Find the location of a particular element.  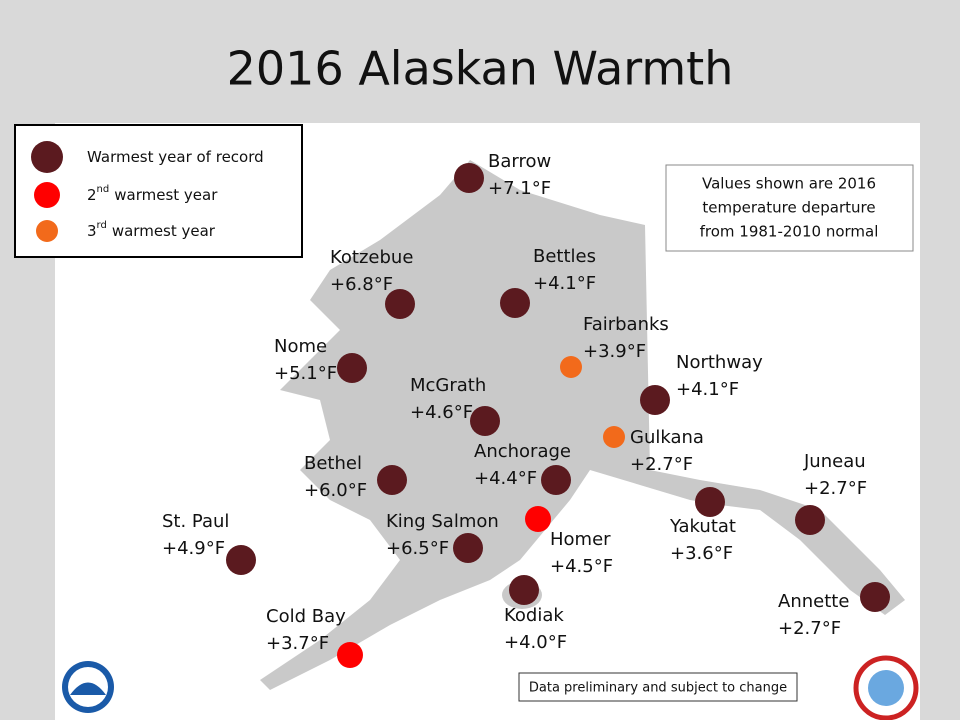

note-line: from 1981-2010 normal is located at coordinates (789, 232).